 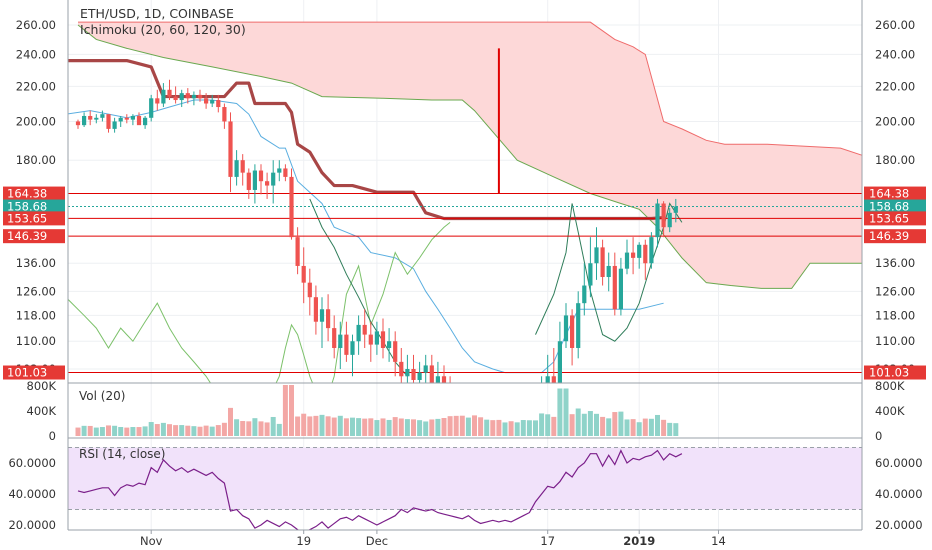 I want to click on rsi-tick-label: 40.0000, so click(x=899, y=494).